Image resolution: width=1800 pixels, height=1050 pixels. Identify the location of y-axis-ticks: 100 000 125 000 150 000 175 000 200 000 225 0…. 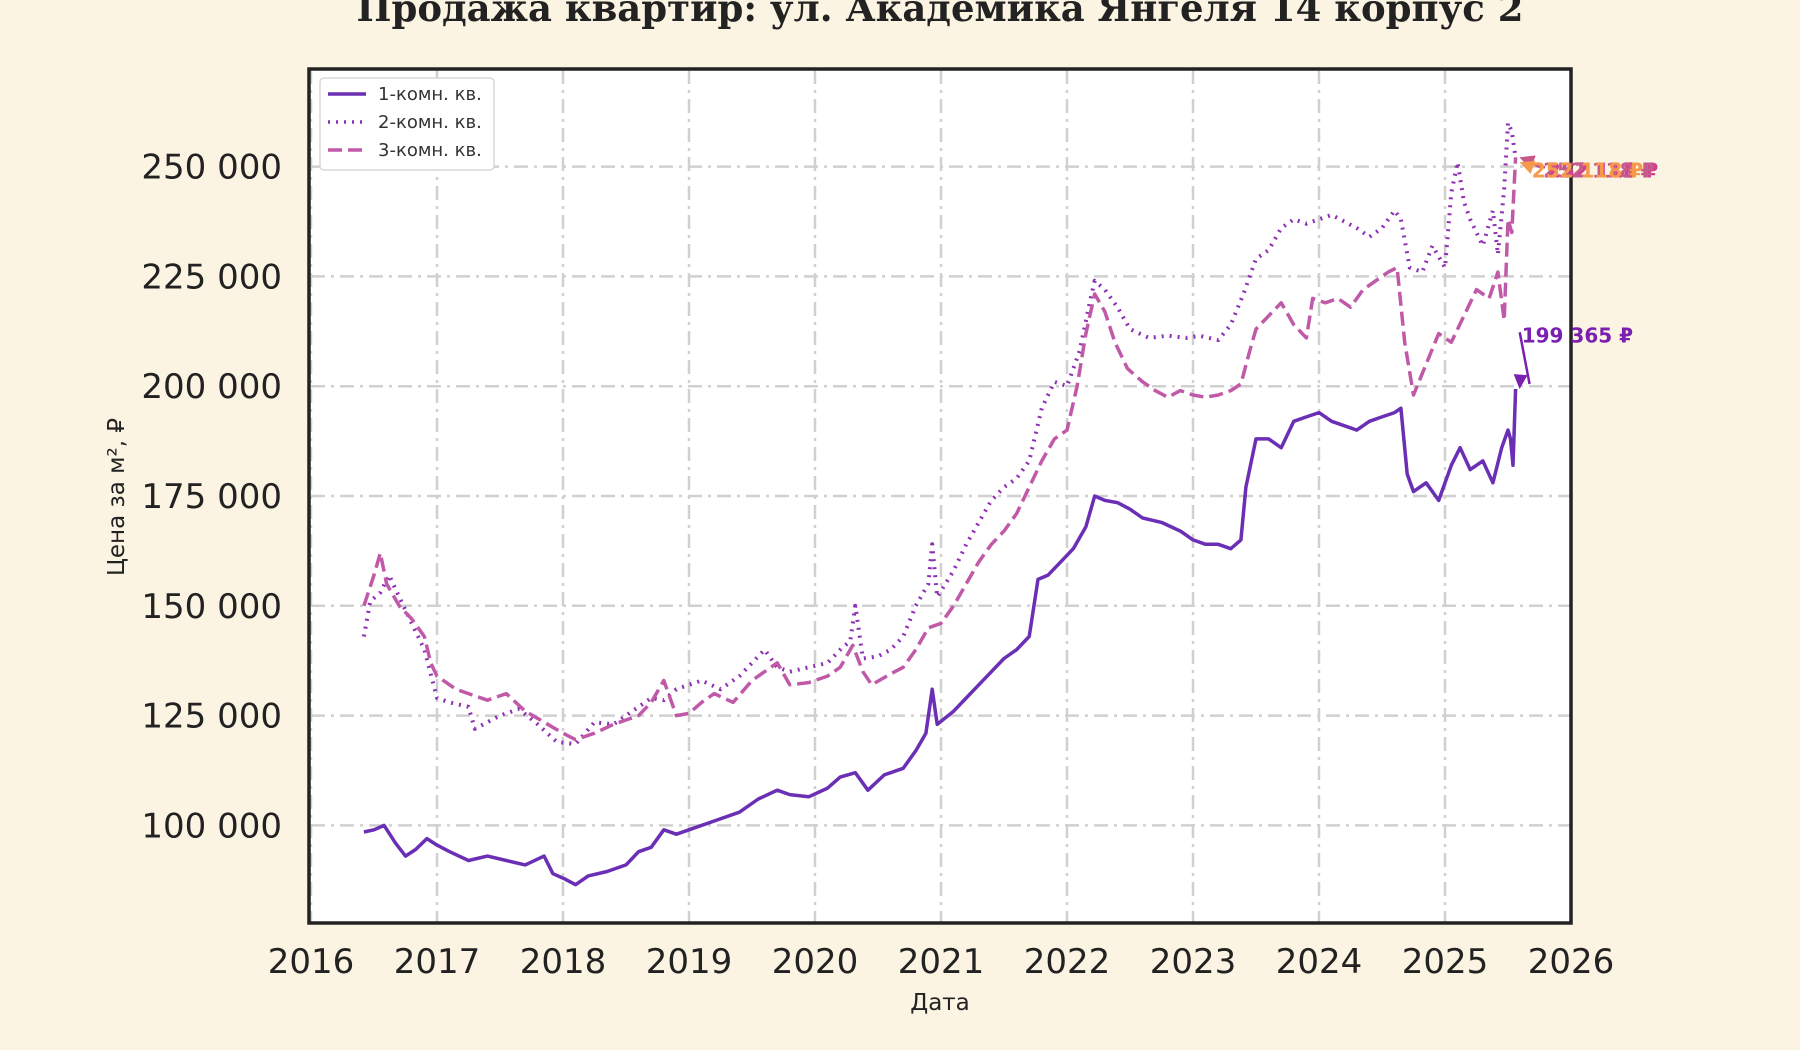
(211, 497).